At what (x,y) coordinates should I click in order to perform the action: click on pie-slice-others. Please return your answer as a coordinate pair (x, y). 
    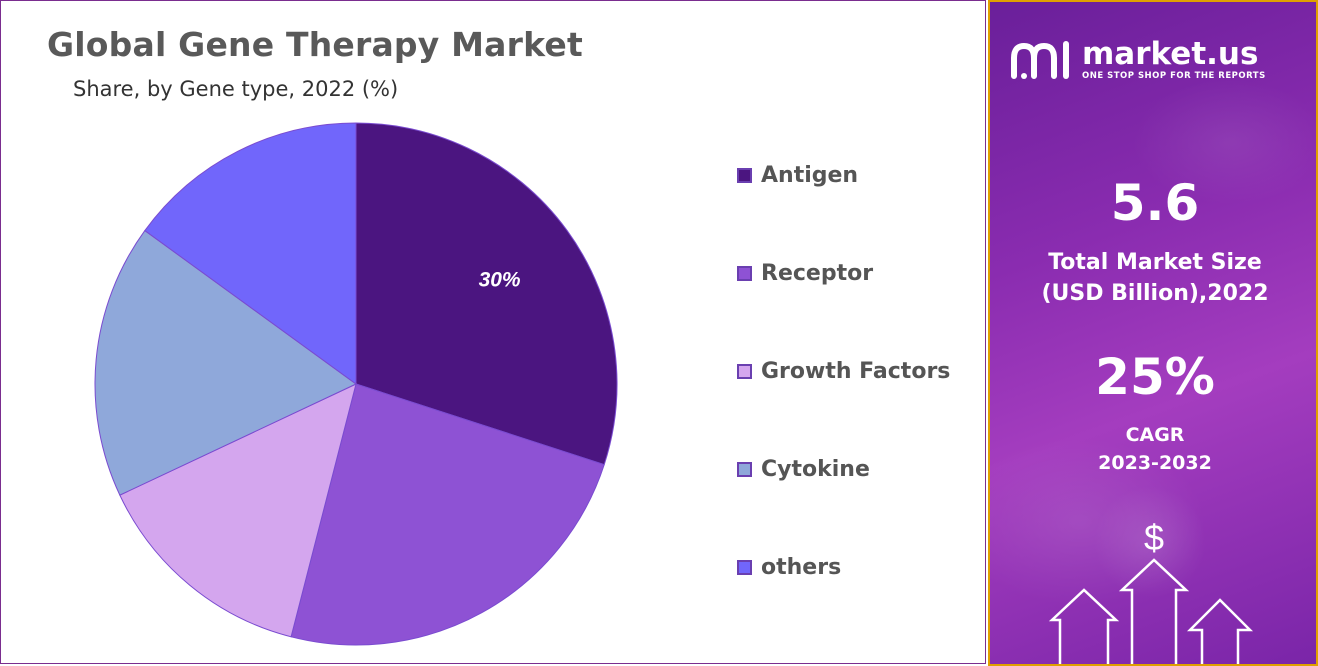
    Looking at the image, I should click on (250, 253).